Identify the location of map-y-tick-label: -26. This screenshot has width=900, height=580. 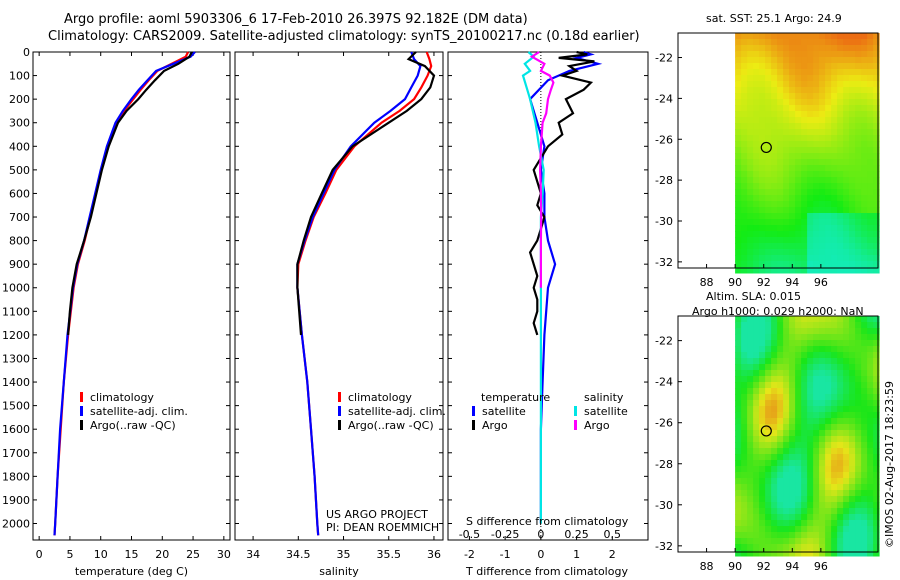
(664, 139).